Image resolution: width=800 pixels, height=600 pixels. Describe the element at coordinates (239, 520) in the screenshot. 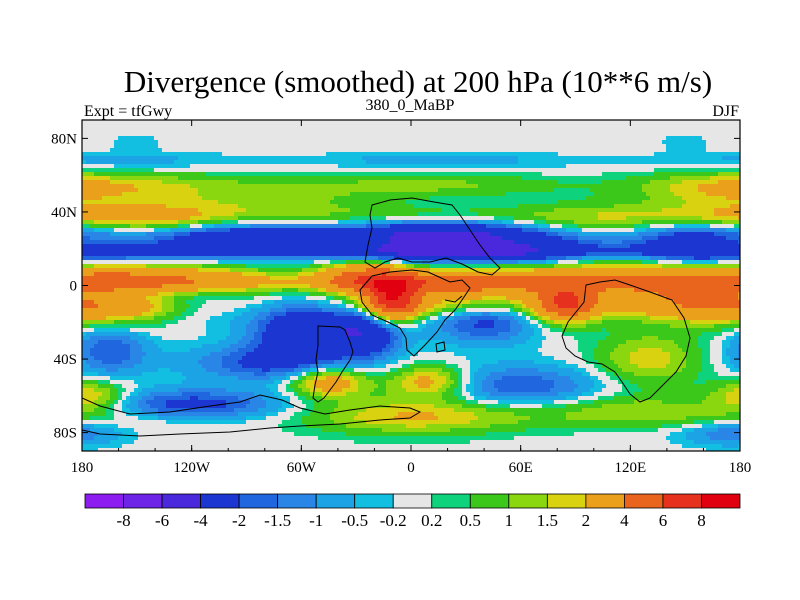

I see `colorbar-label: -2` at that location.